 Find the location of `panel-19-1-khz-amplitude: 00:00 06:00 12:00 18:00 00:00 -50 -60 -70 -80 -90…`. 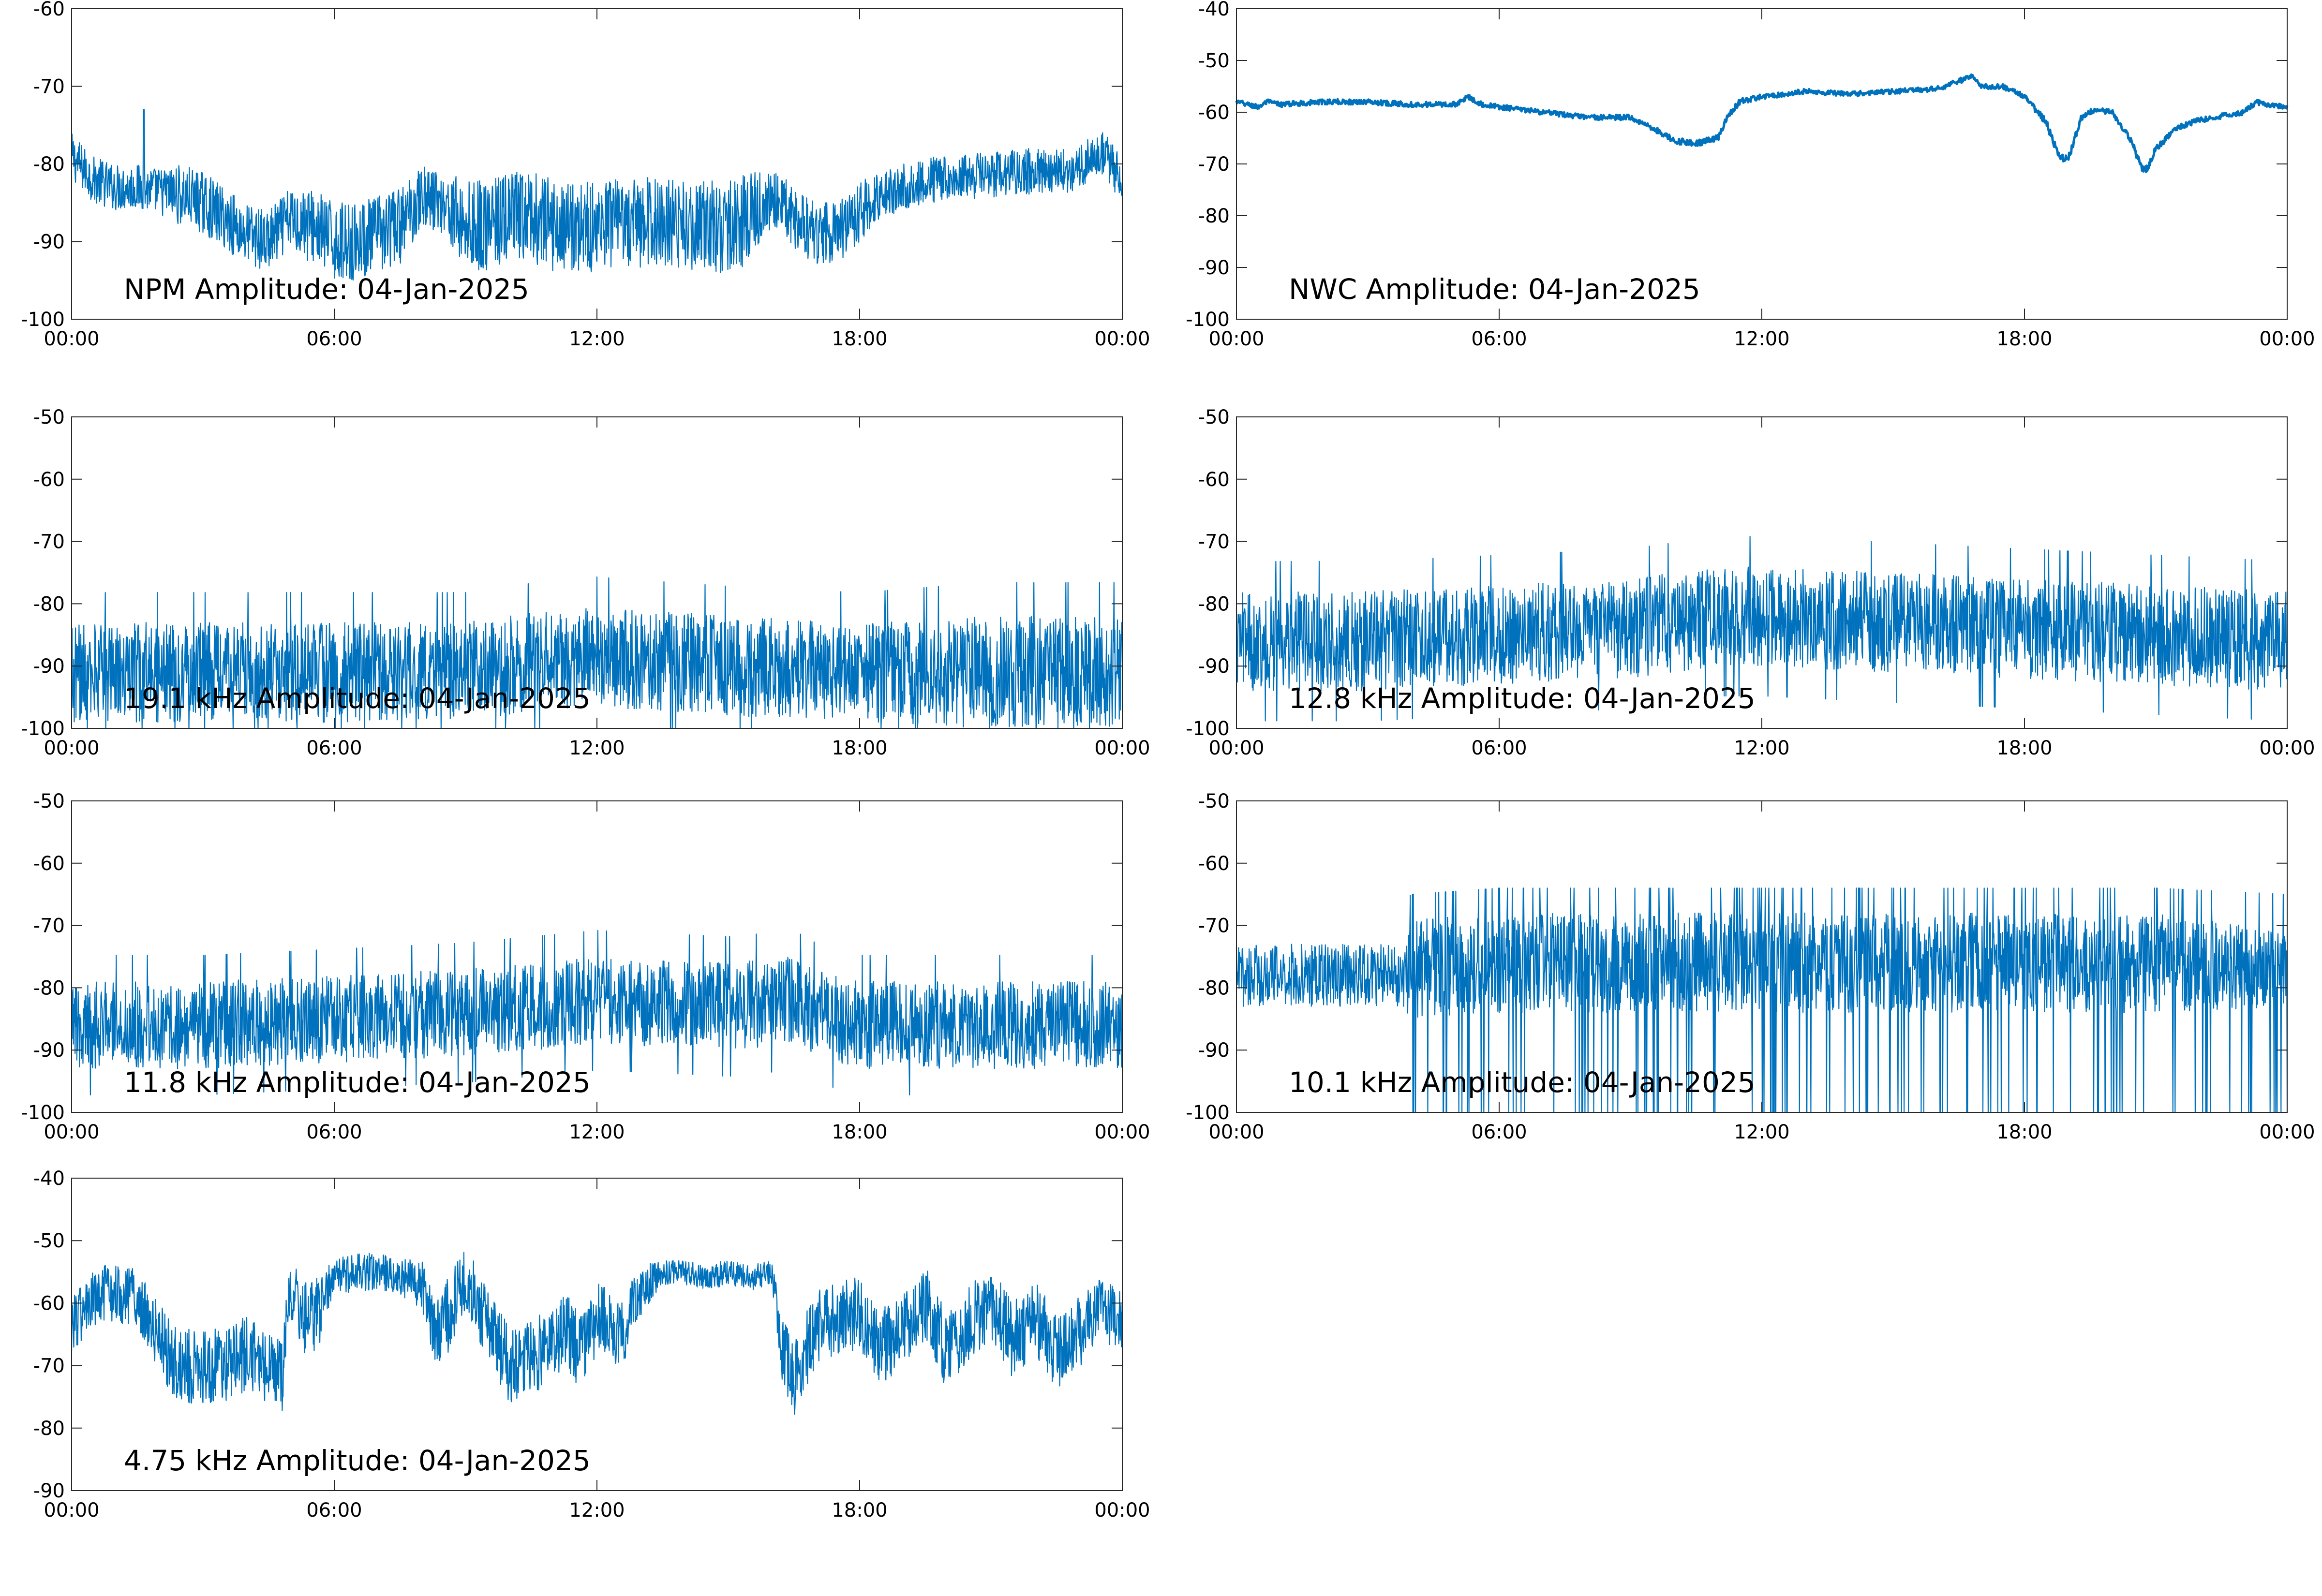

panel-19-1-khz-amplitude: 00:00 06:00 12:00 18:00 00:00 -50 -60 -70 -80 -90… is located at coordinates (585, 582).